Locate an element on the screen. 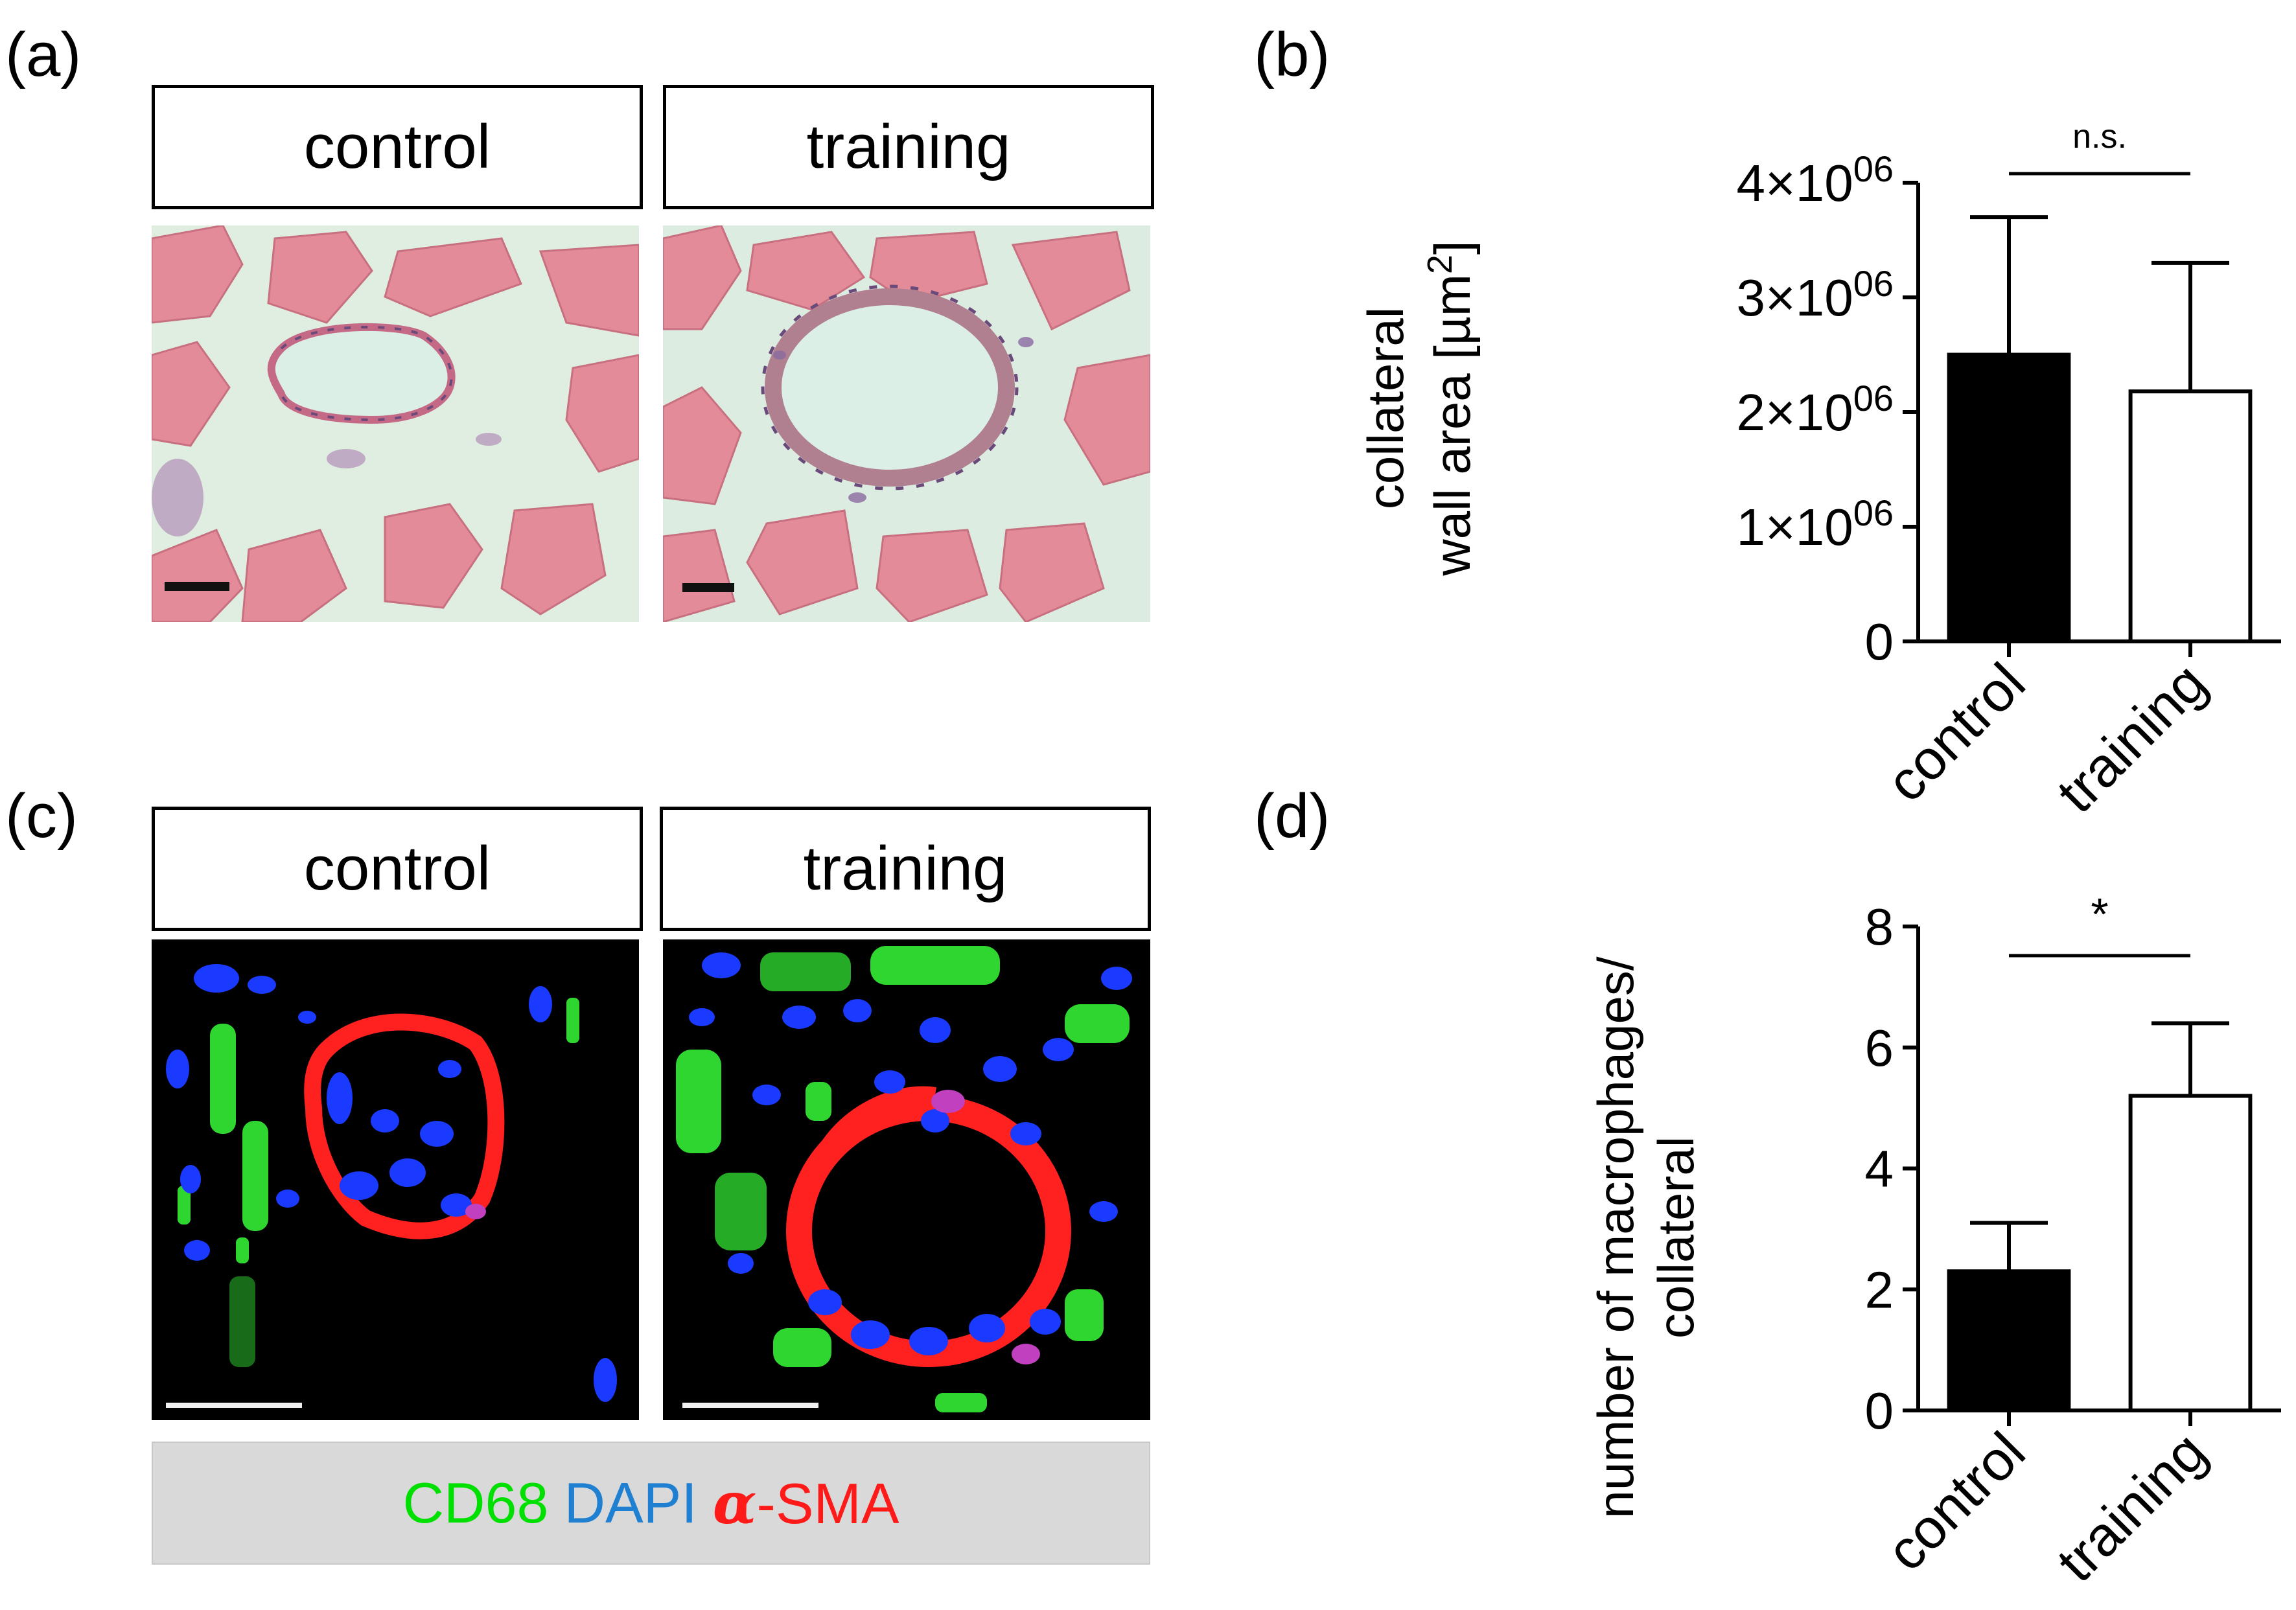  panel-a-letter: (a) is located at coordinates (43, 54).